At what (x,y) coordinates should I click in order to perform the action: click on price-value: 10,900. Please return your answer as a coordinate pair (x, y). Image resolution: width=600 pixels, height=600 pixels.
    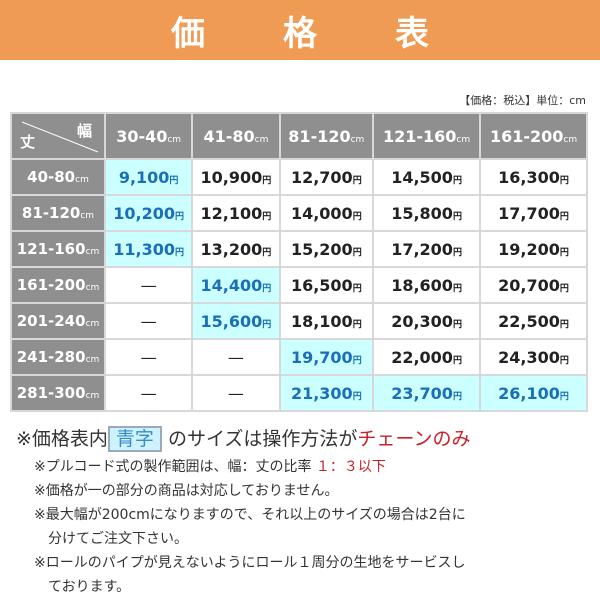
    Looking at the image, I should click on (231, 177).